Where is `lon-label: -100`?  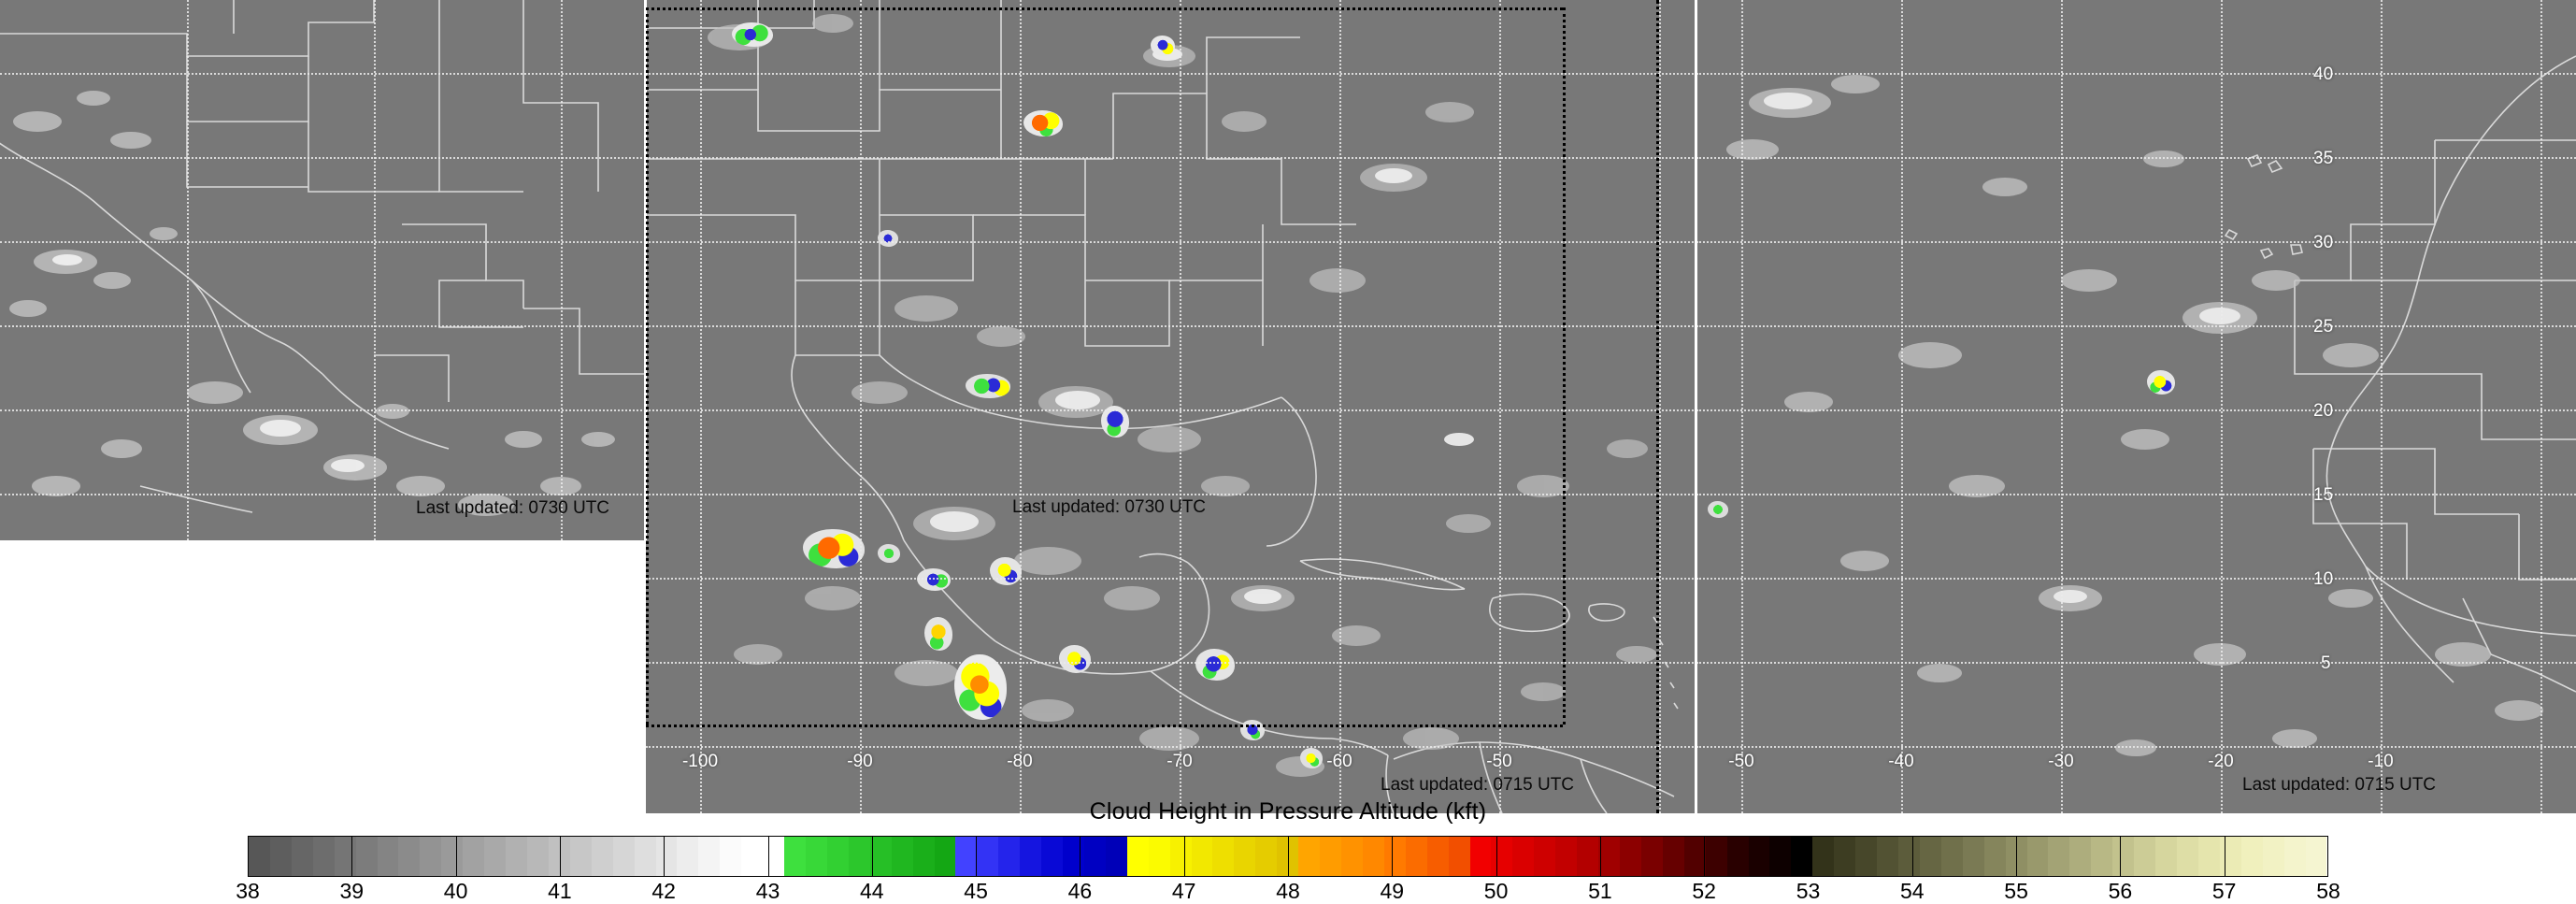 lon-label: -100 is located at coordinates (700, 762).